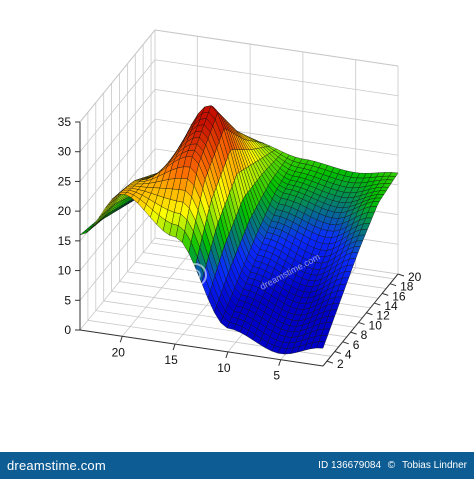  What do you see at coordinates (391, 306) in the screenshot?
I see `y-tick-label: 14` at bounding box center [391, 306].